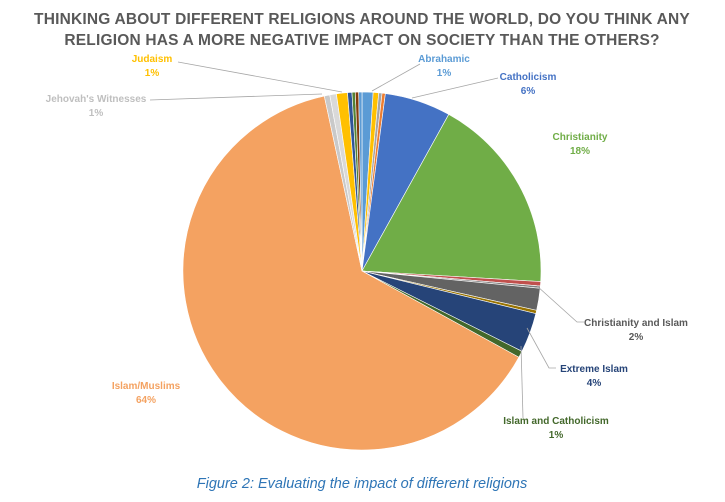 This screenshot has height=502, width=725. I want to click on slice-label-jehovah-s-witnesses: Jehovah's Witnesses, so click(96, 99).